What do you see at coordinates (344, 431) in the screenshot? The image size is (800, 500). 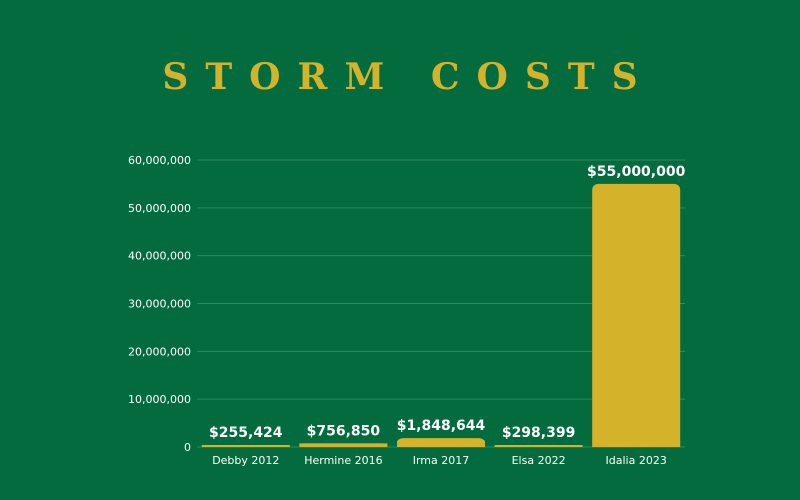 I see `data-label: $756,850` at bounding box center [344, 431].